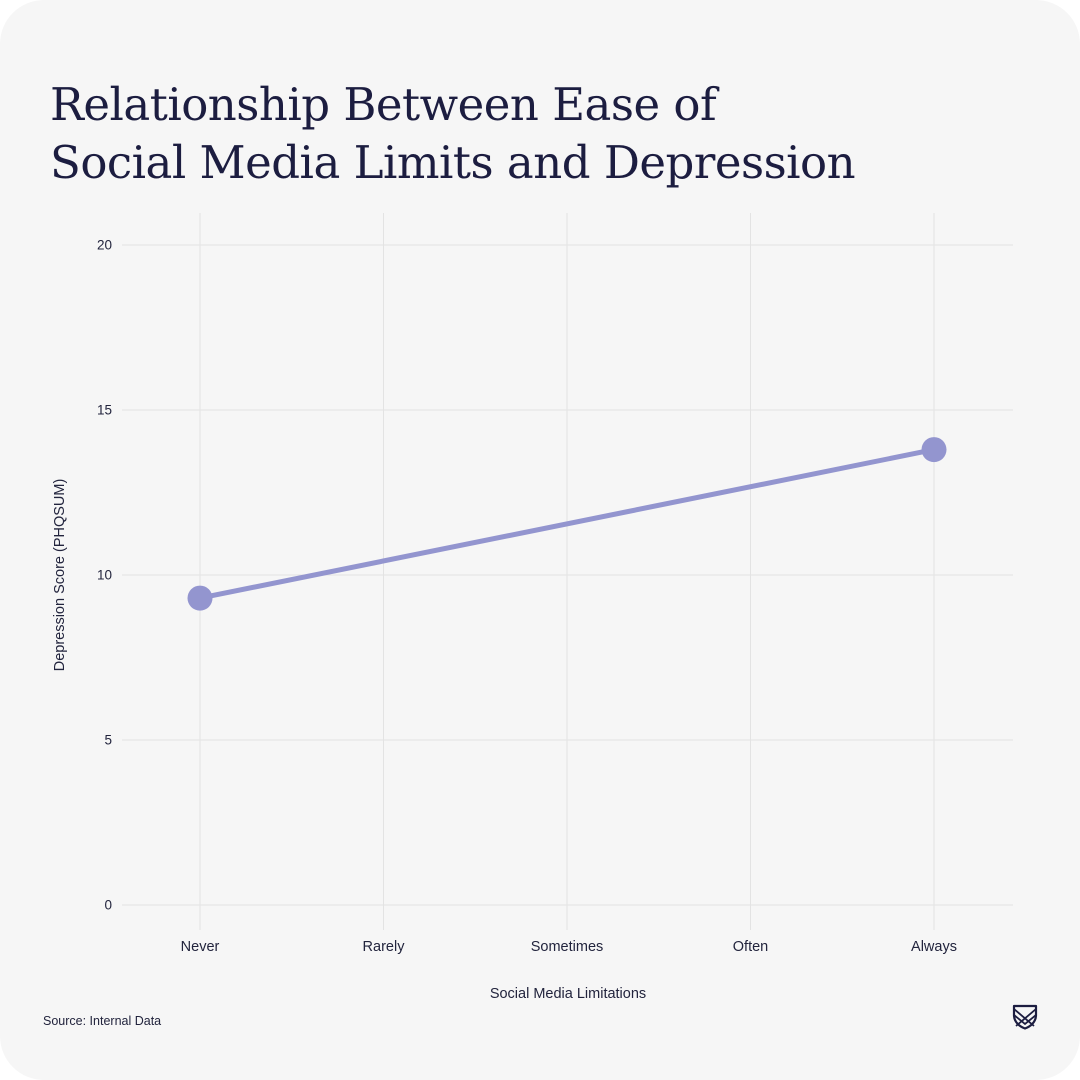 The width and height of the screenshot is (1080, 1080). Describe the element at coordinates (108, 905) in the screenshot. I see `y-tick-label: 0` at that location.